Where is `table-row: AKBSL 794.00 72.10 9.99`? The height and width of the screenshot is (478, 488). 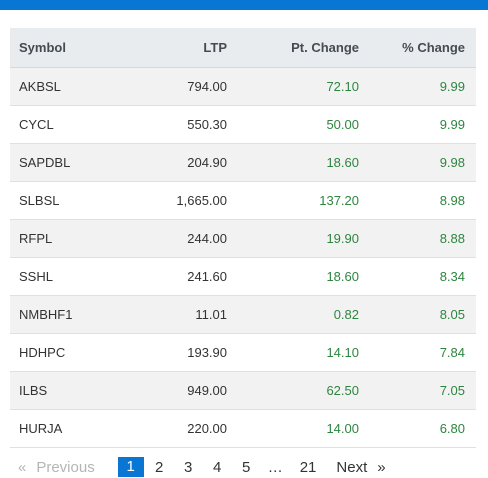
table-row: AKBSL 794.00 72.10 9.99 is located at coordinates (243, 86).